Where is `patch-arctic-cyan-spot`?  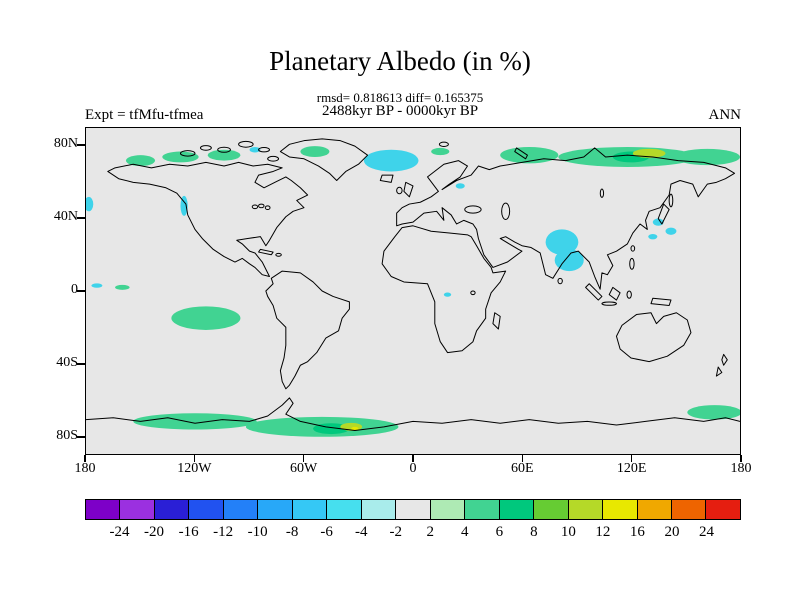
patch-arctic-cyan-spot is located at coordinates (255, 150).